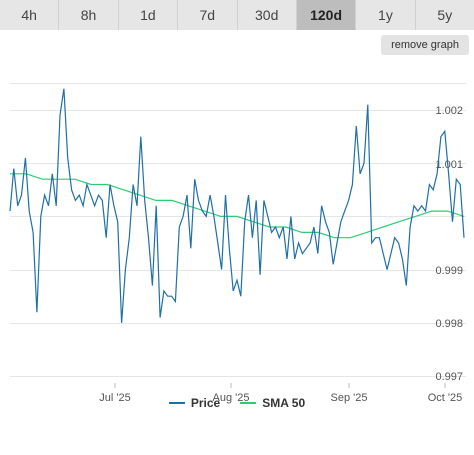  Describe the element at coordinates (231, 398) in the screenshot. I see `x-tick-label: Aug '25` at that location.